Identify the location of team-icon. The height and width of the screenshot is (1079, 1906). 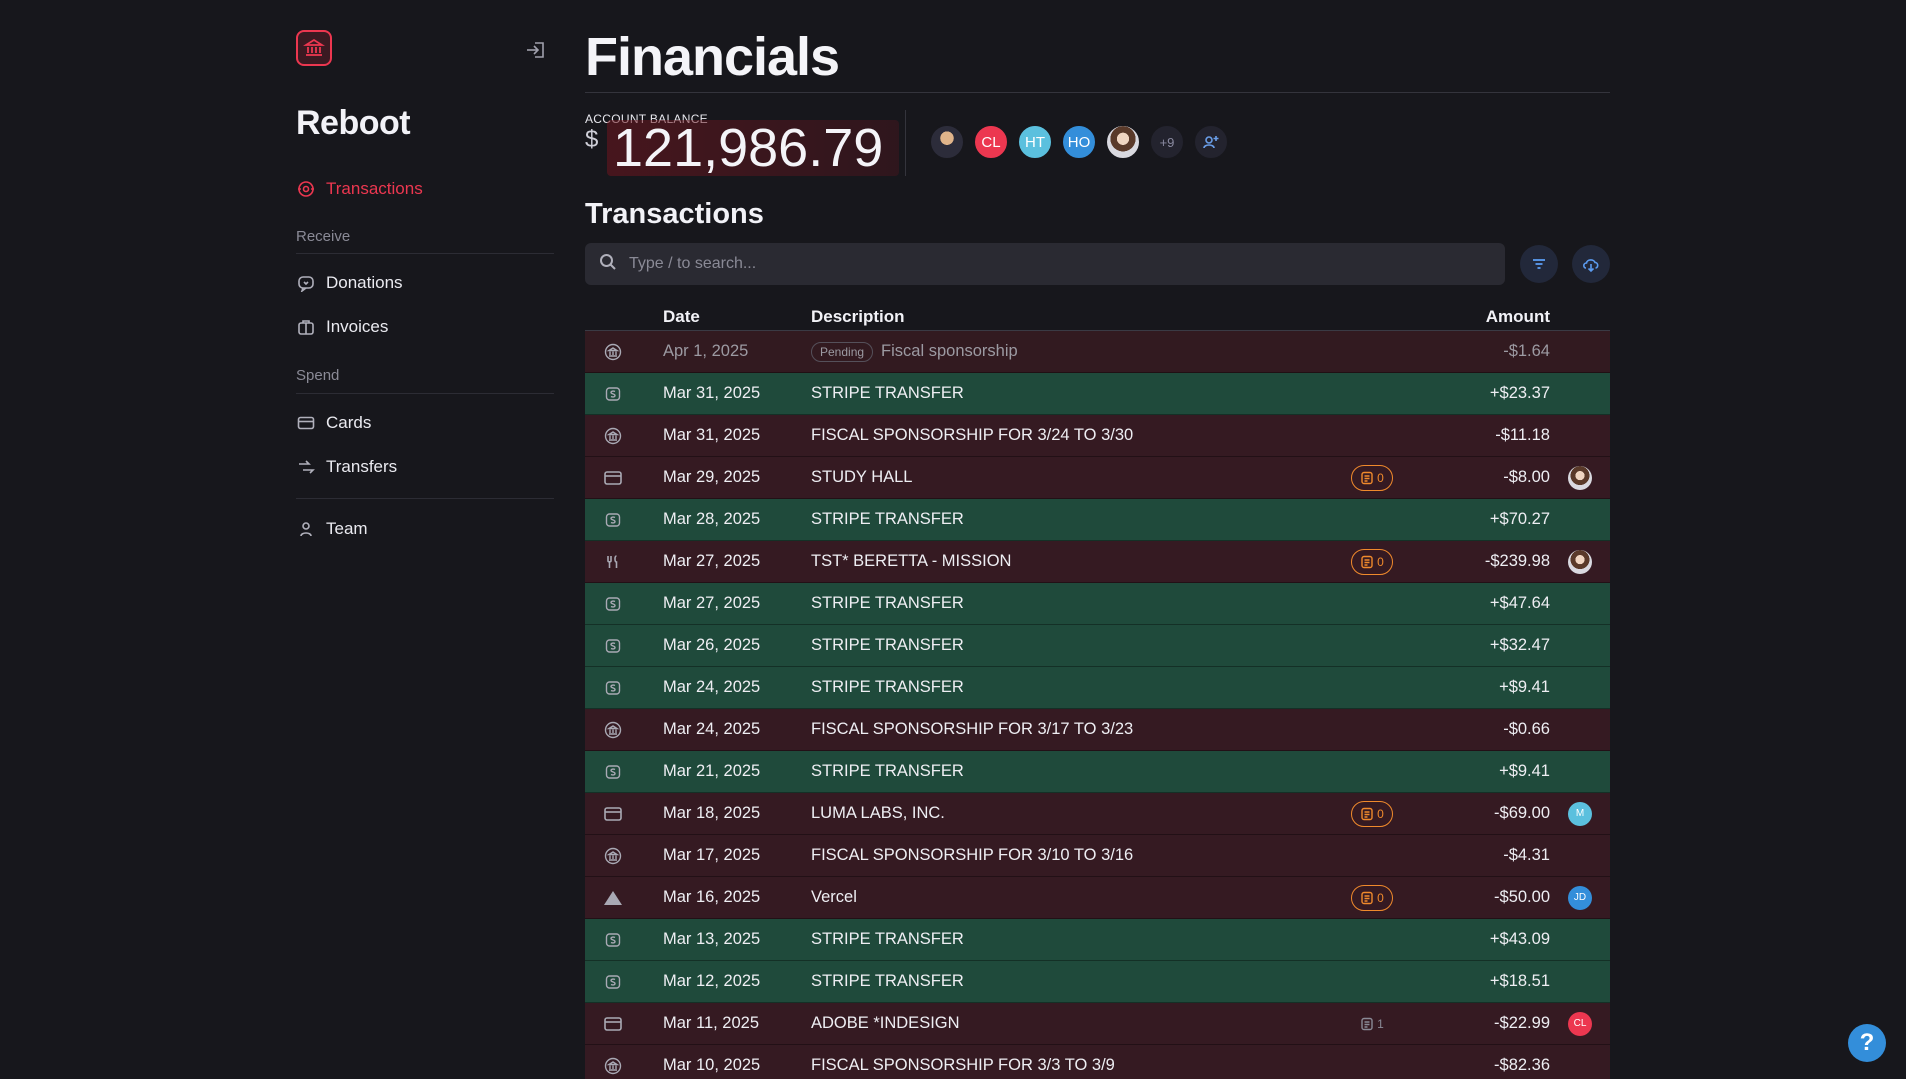
(306, 529).